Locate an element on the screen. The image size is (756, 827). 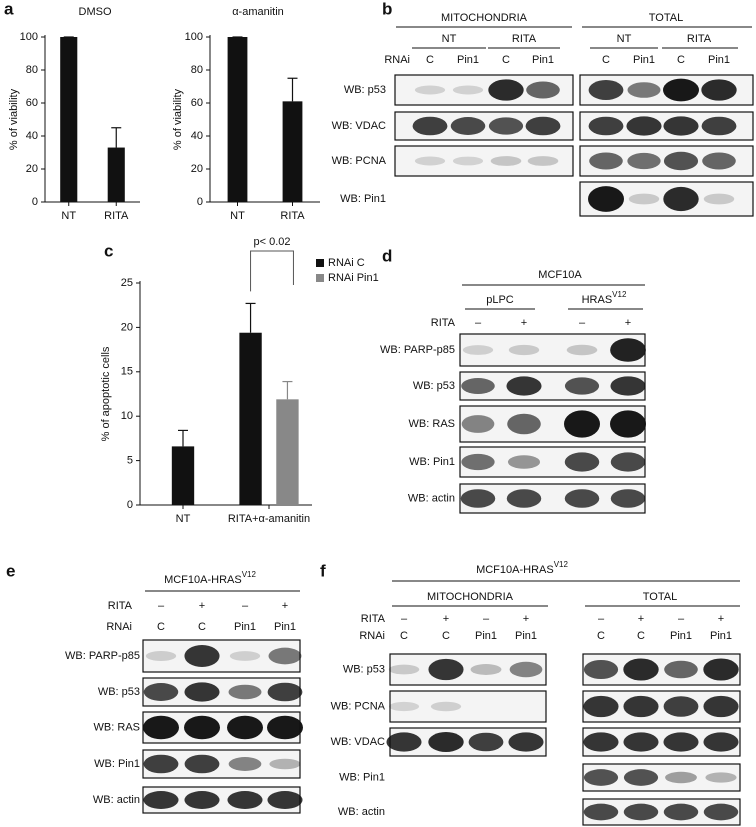
chart-title: α-amanitin is located at coordinates (258, 12).